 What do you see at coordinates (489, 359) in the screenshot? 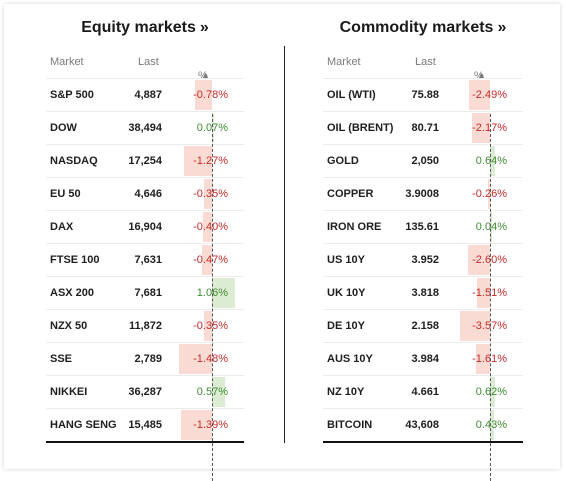
I see `percent-change: -1.61%` at bounding box center [489, 359].